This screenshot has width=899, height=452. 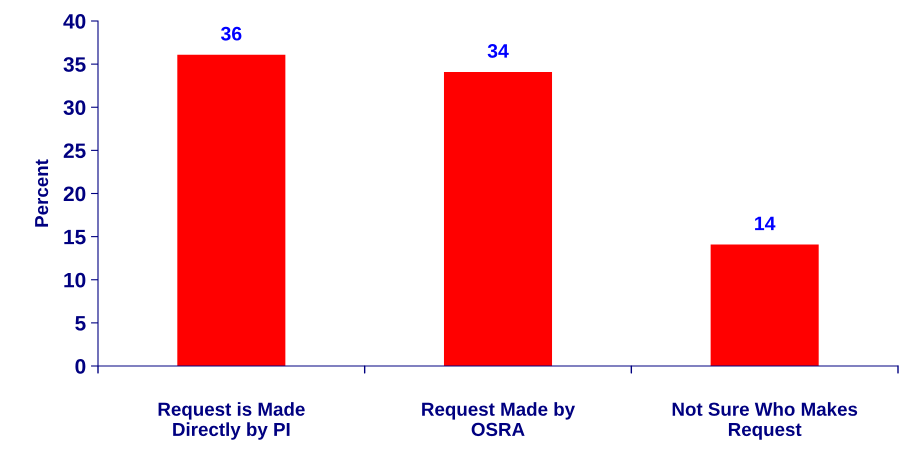 What do you see at coordinates (80, 366) in the screenshot?
I see `y-tick-label: 0` at bounding box center [80, 366].